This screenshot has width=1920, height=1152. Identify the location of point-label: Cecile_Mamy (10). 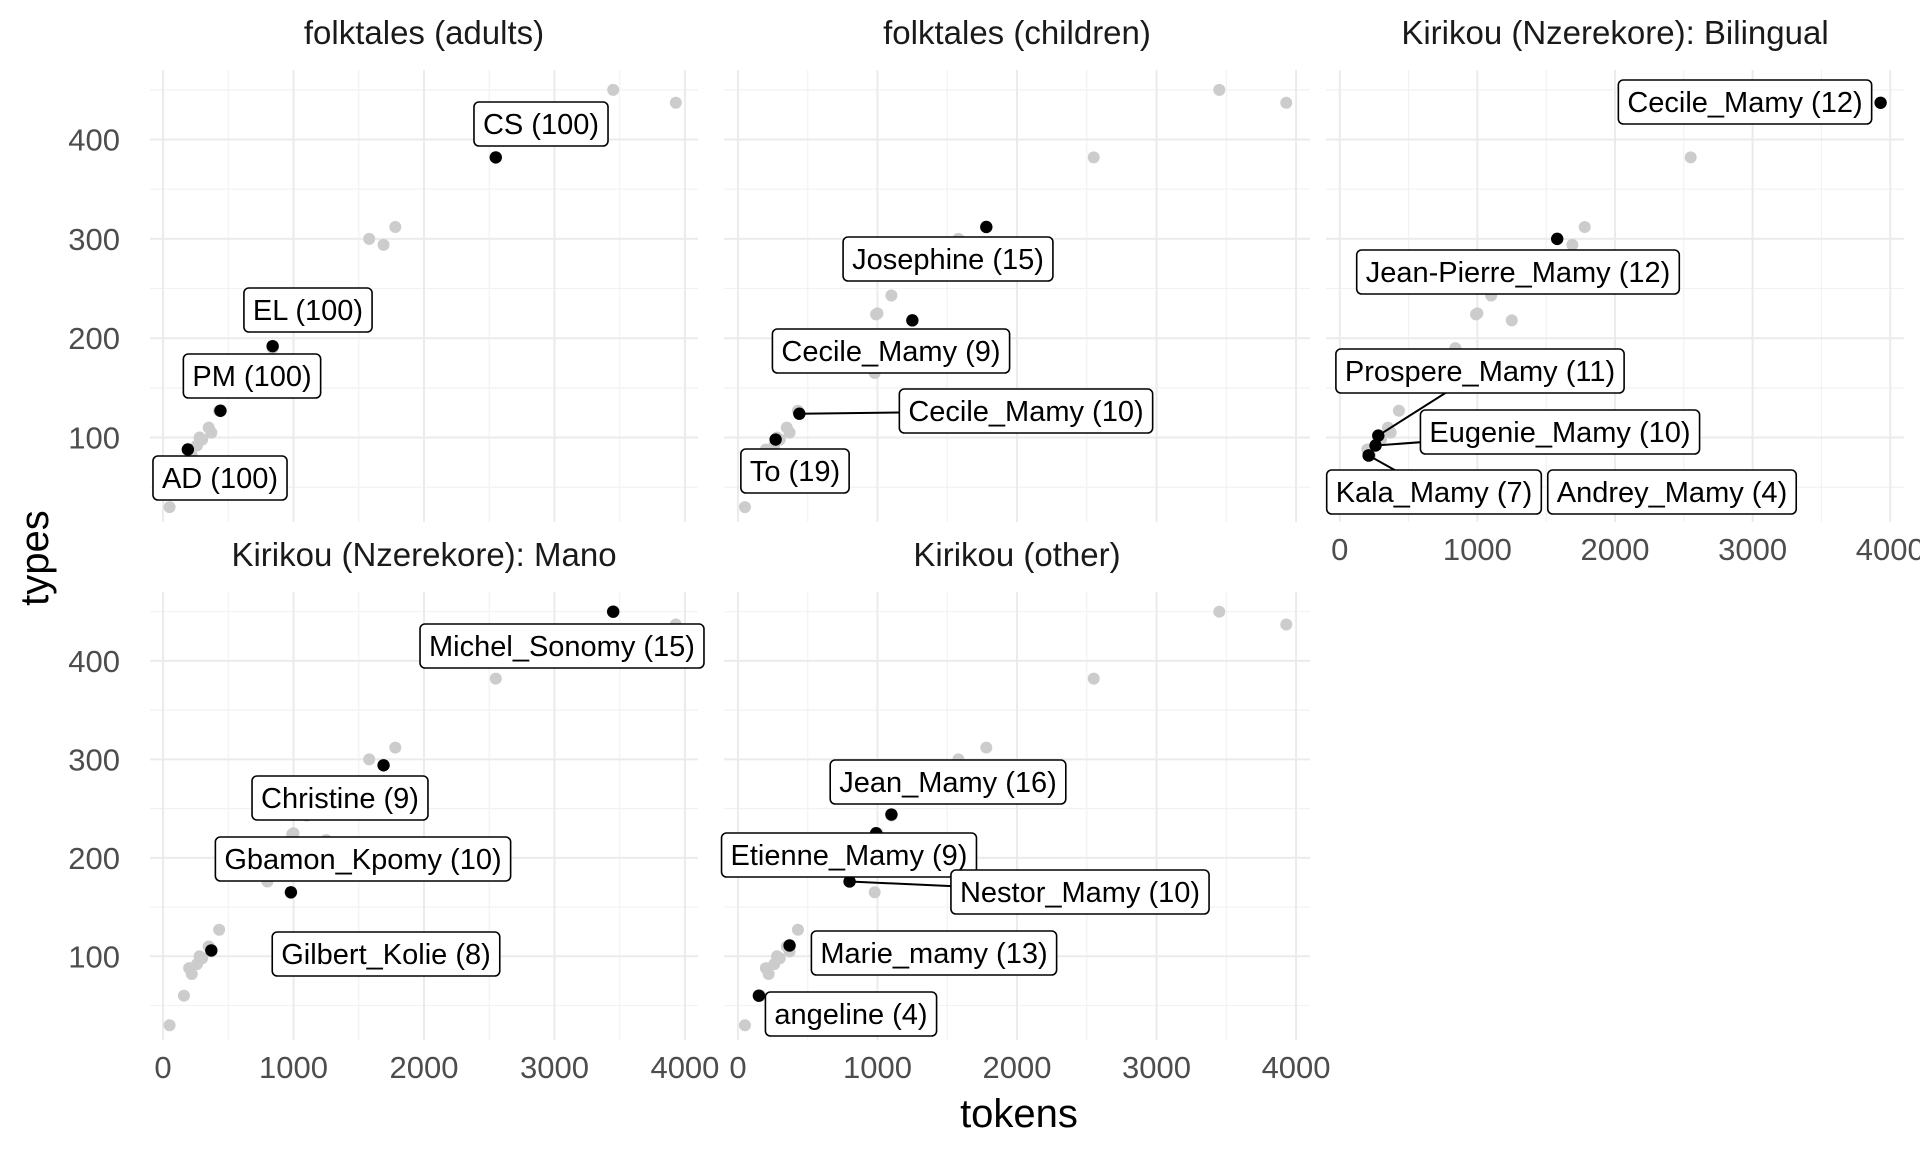
(1025, 412).